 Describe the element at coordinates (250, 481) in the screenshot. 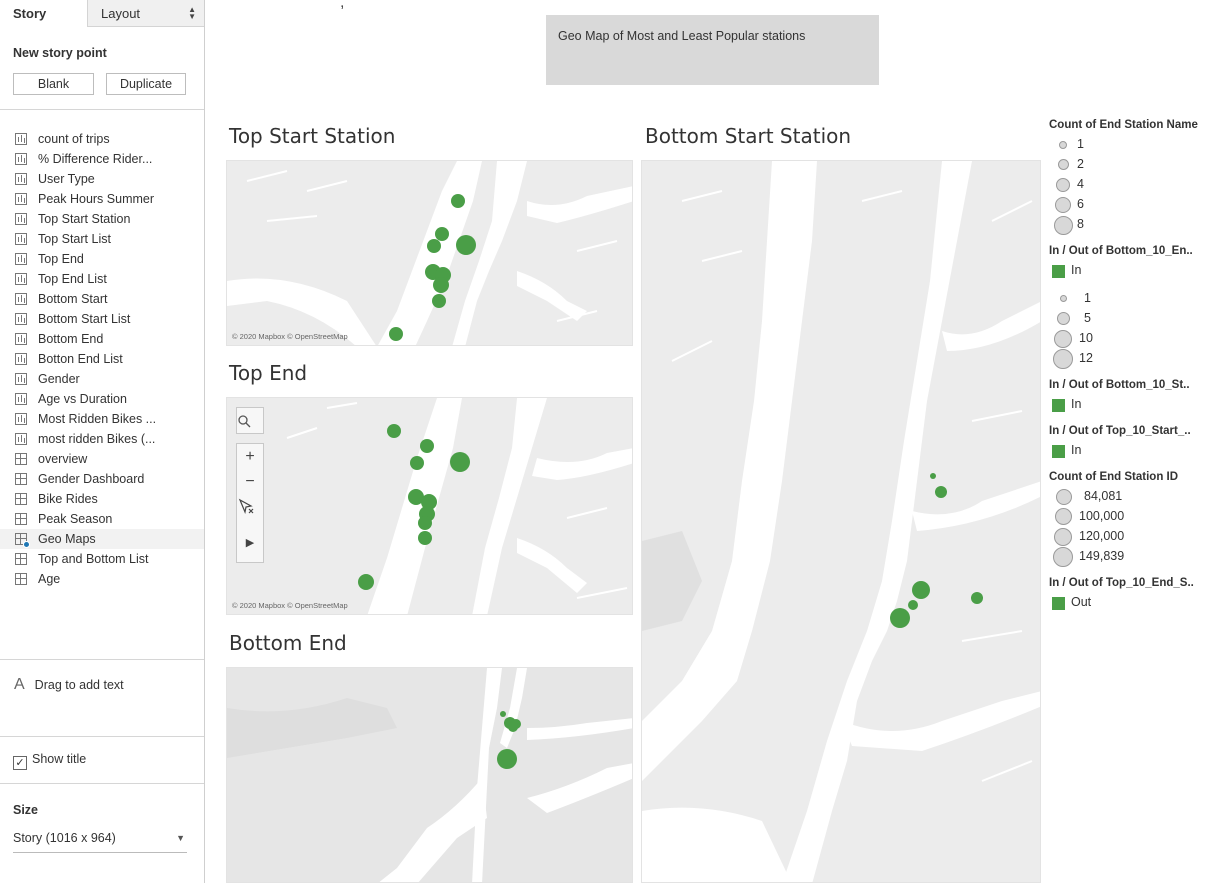

I see `zoom-out-button: −` at that location.